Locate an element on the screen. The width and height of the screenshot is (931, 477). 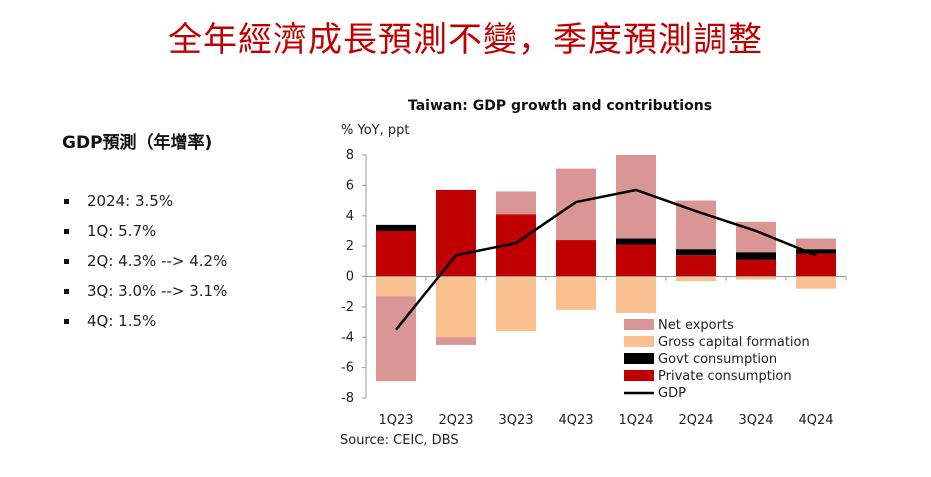
forecast-item: 4Q: 1.5% is located at coordinates (145, 321).